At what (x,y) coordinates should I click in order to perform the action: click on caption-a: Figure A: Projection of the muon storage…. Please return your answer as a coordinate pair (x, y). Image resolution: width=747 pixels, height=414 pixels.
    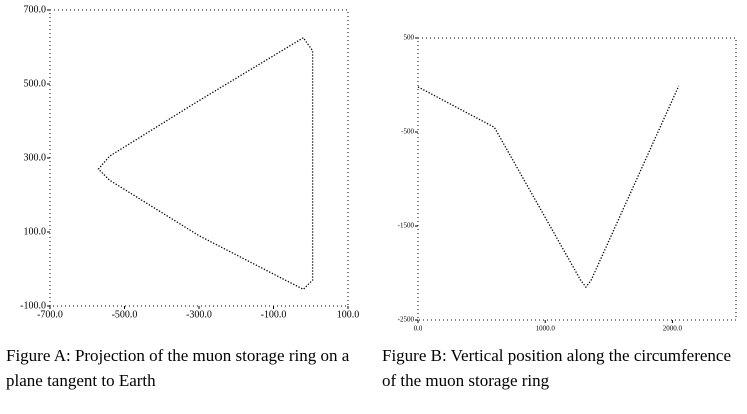
    Looking at the image, I should click on (178, 368).